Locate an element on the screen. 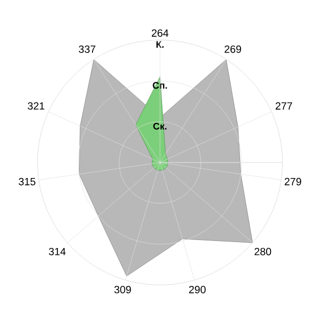  spoke-label: 279 is located at coordinates (293, 182).